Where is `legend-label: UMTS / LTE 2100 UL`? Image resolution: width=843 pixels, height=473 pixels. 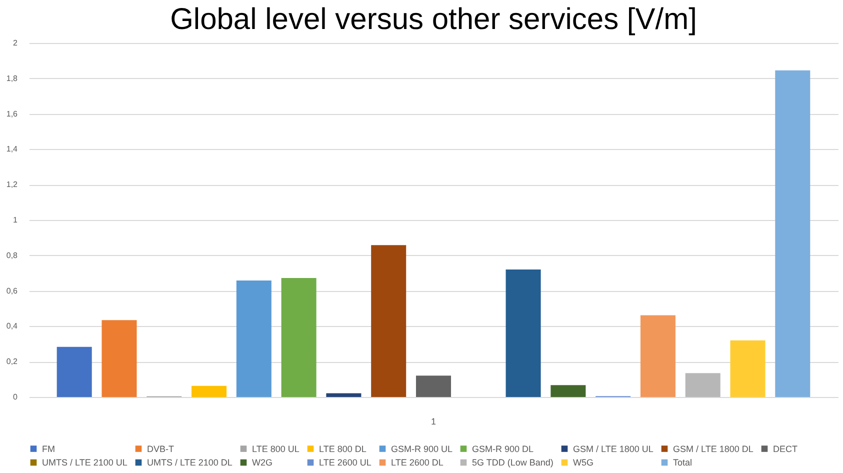
legend-label: UMTS / LTE 2100 UL is located at coordinates (85, 463).